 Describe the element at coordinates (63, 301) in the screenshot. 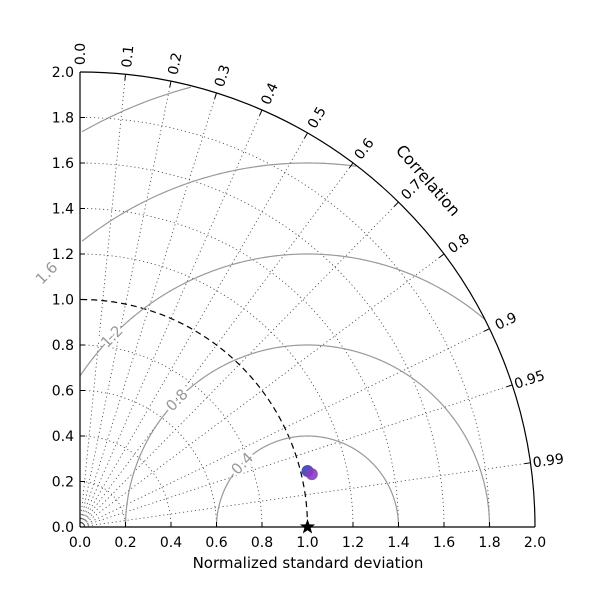

I see `y-tick-label: 1.0` at that location.